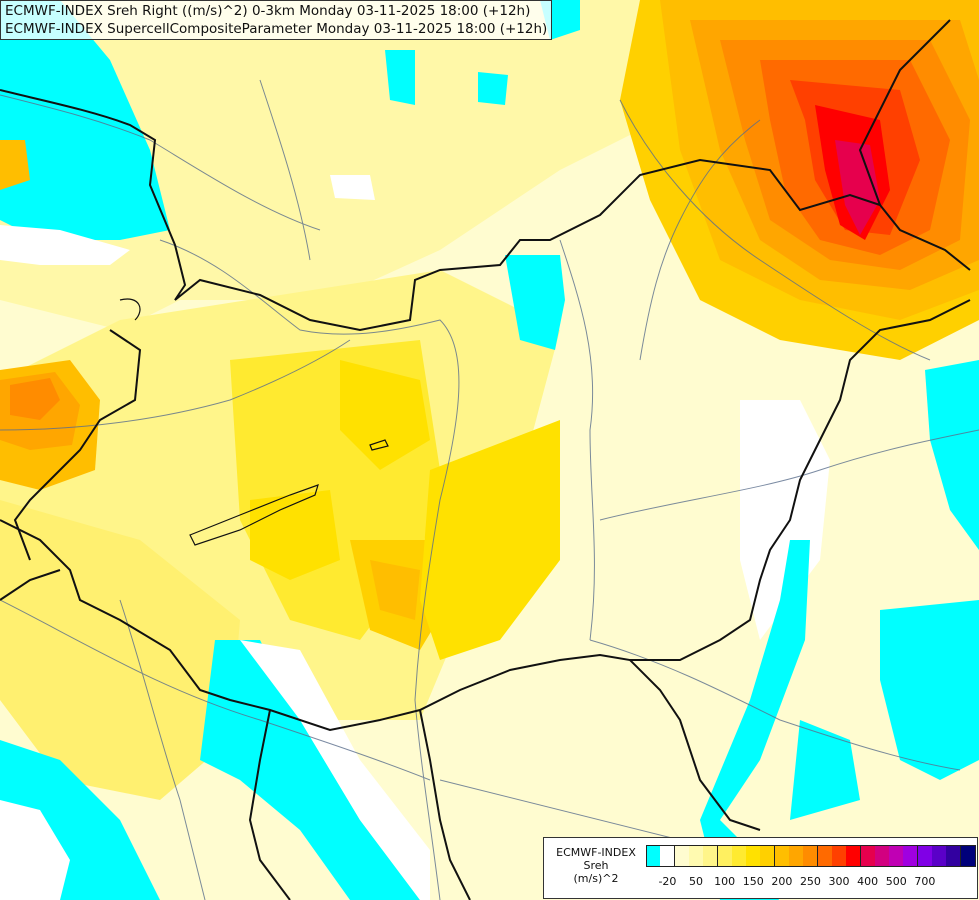  I want to click on legend-title: ECMWF-INDEX Sreh (m/s)^2, so click(596, 865).